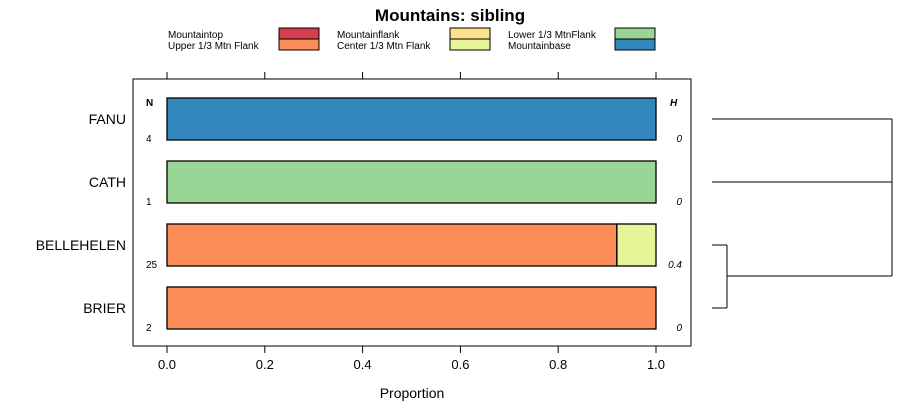  I want to click on legend-swatch-lower-1-3-mtnflank, so click(635, 33).